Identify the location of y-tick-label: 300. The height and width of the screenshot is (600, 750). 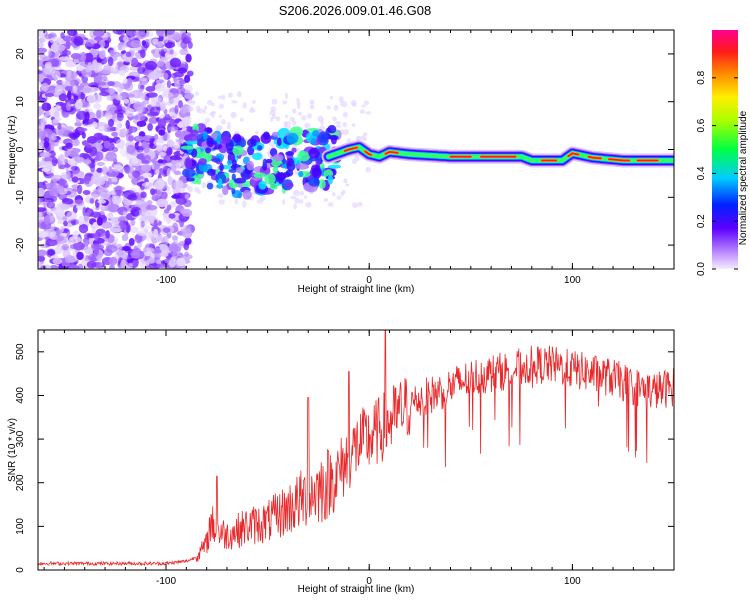
(20, 438).